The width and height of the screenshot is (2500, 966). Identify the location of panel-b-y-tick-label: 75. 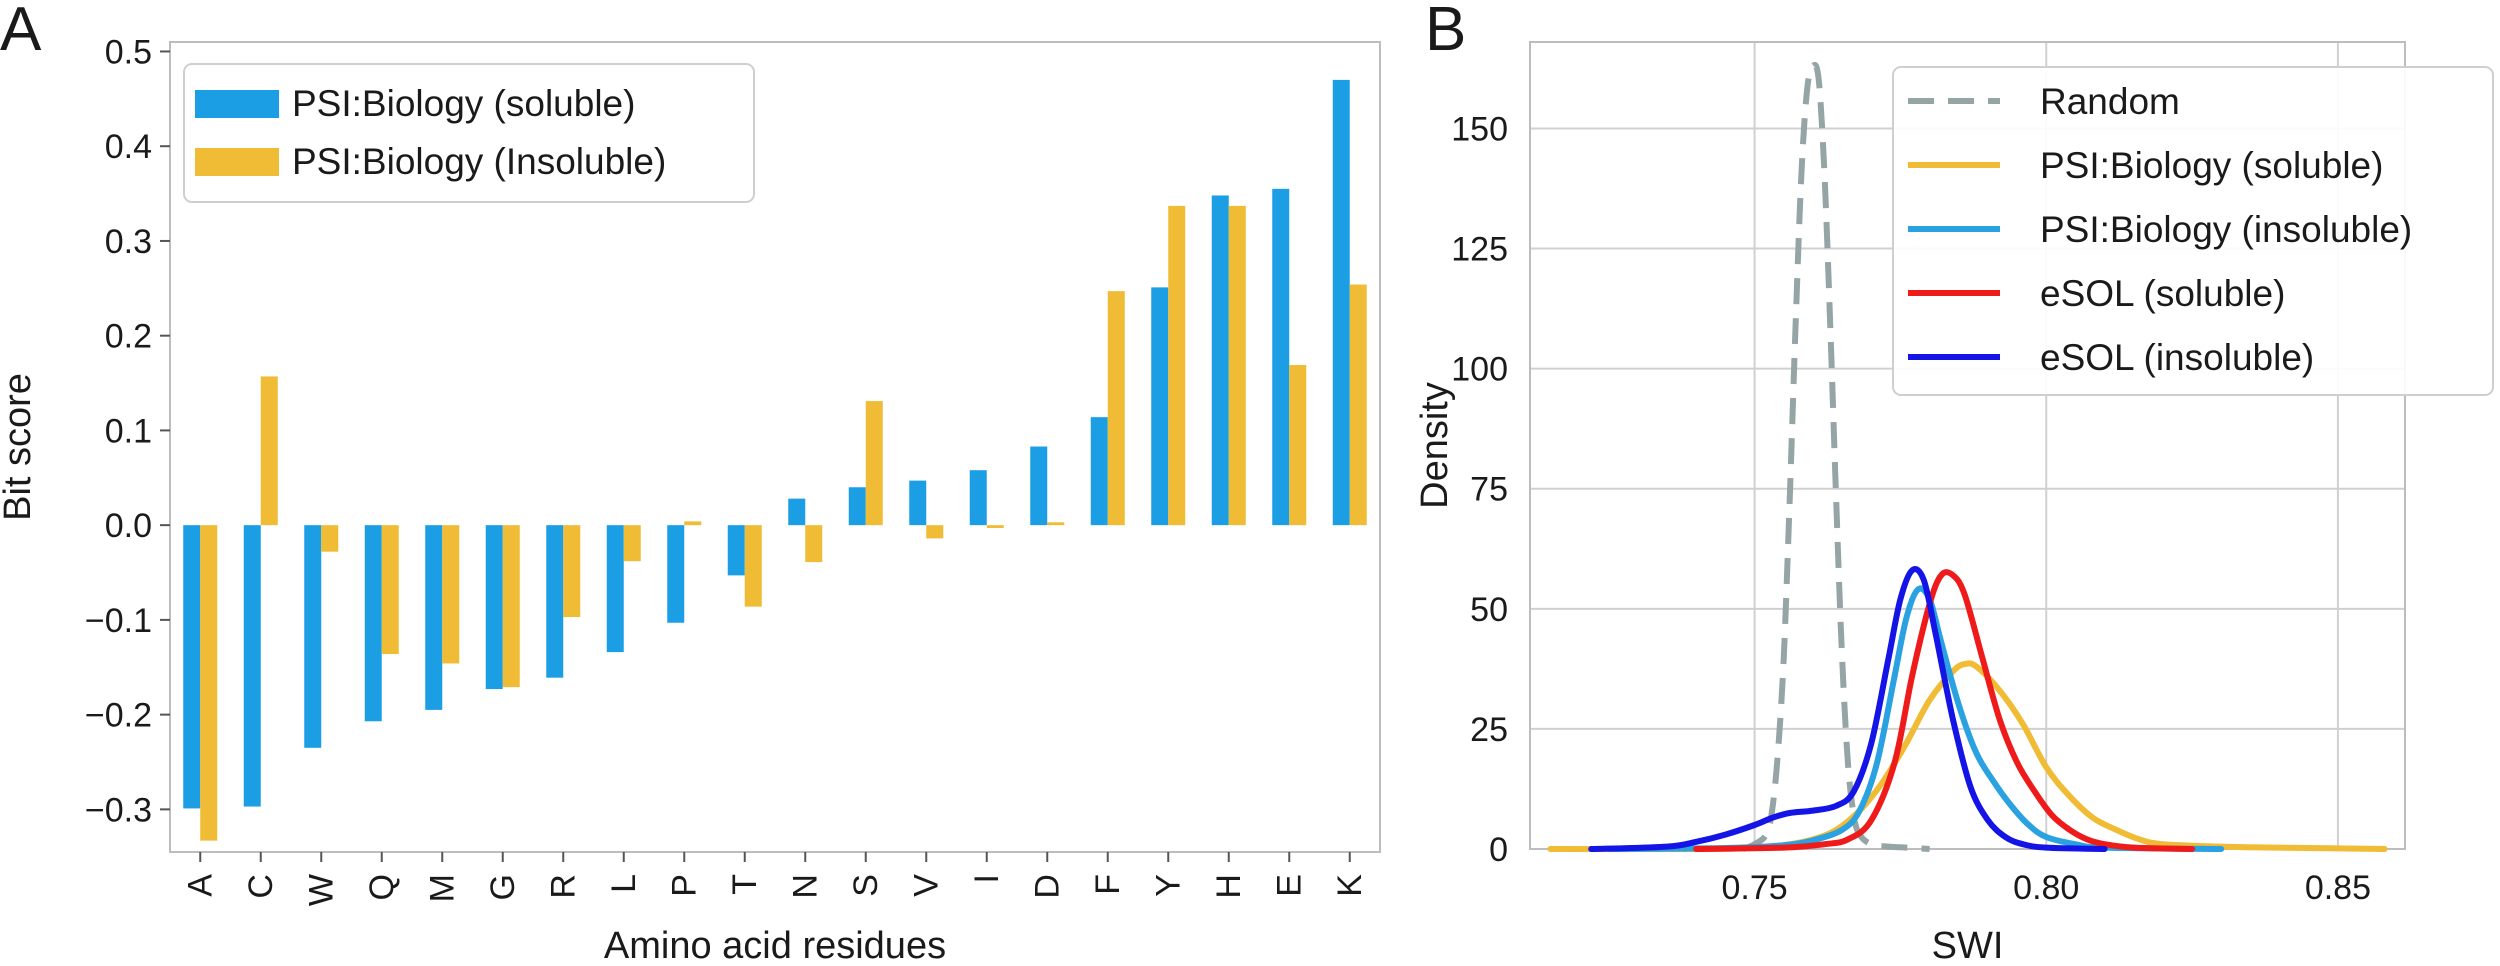
(1489, 490).